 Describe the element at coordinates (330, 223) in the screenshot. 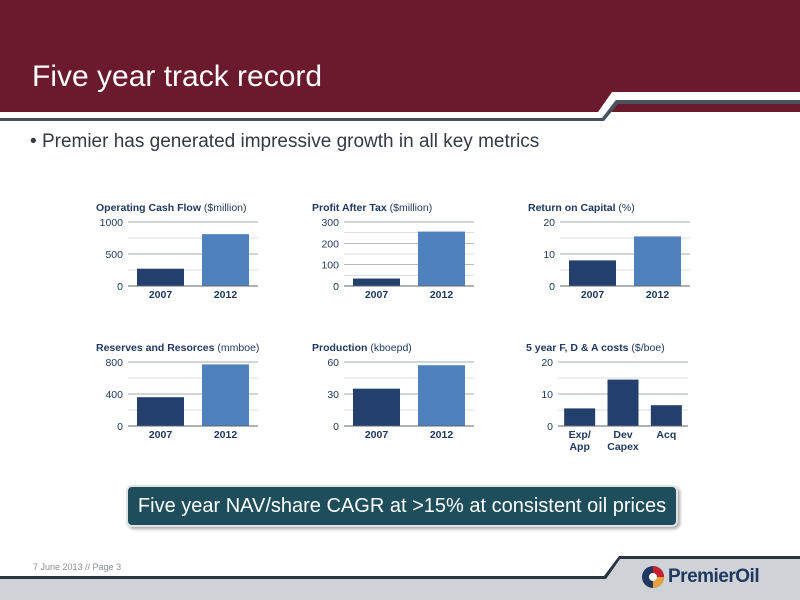

I see `y-tick-label: 300` at that location.